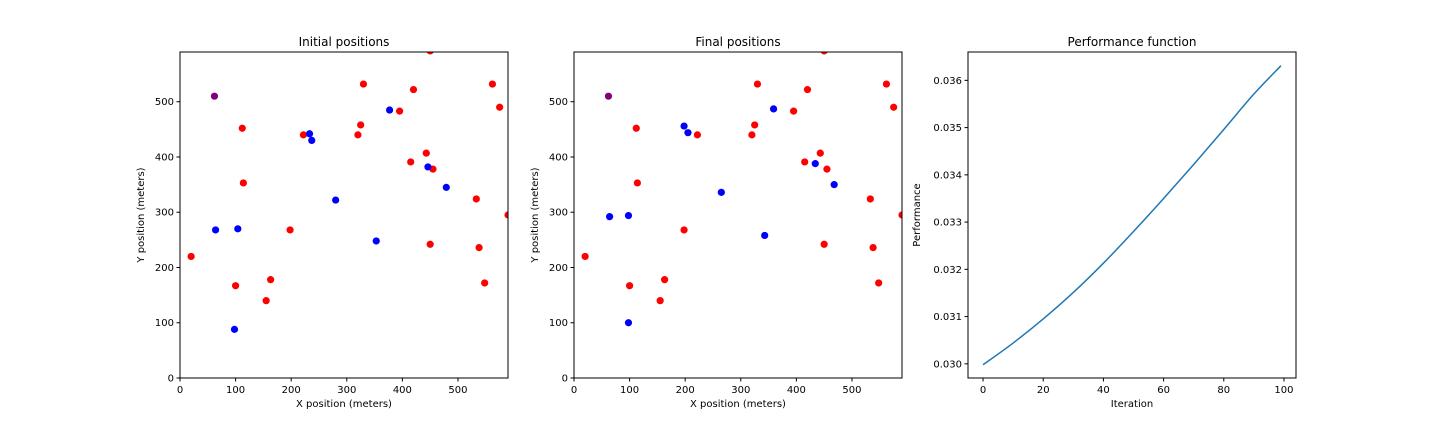 This screenshot has width=1440, height=432. Describe the element at coordinates (1043, 390) in the screenshot. I see `x-tick-label: 20` at that location.